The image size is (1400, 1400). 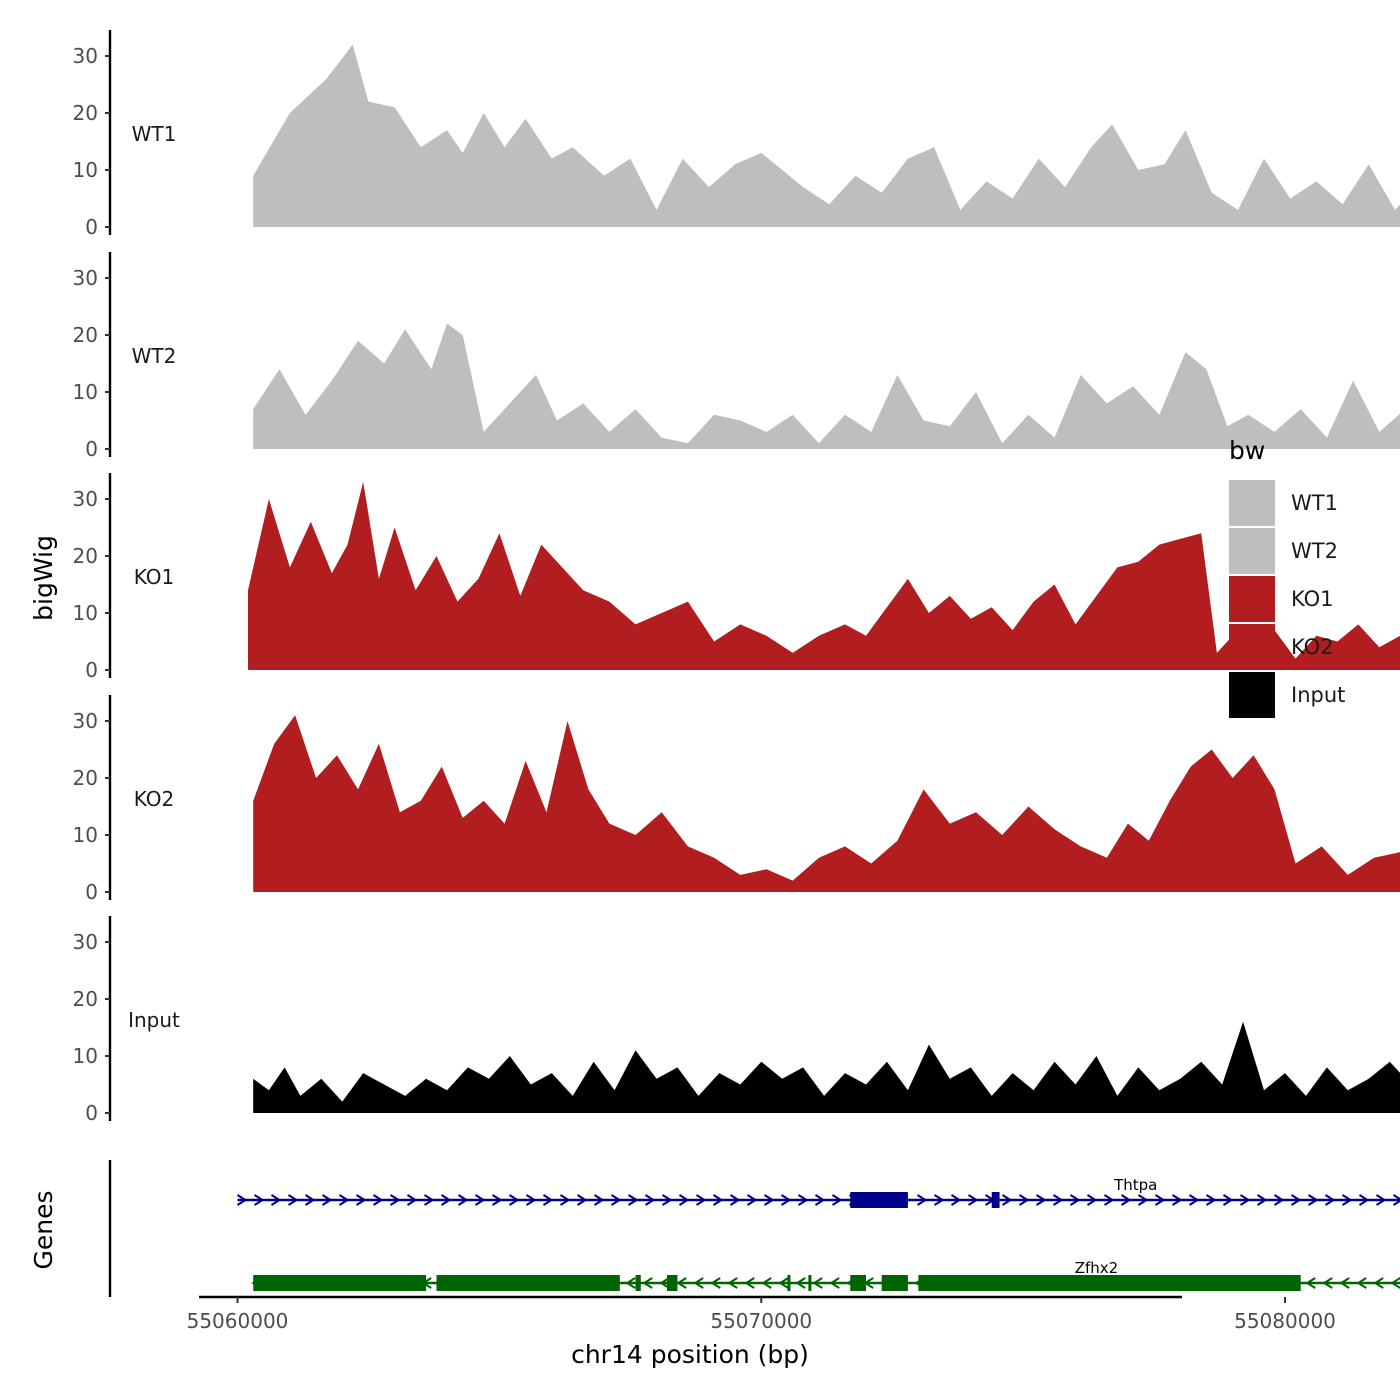 I want to click on track-wt1: 0 10 20 30 WT1, so click(x=736, y=134).